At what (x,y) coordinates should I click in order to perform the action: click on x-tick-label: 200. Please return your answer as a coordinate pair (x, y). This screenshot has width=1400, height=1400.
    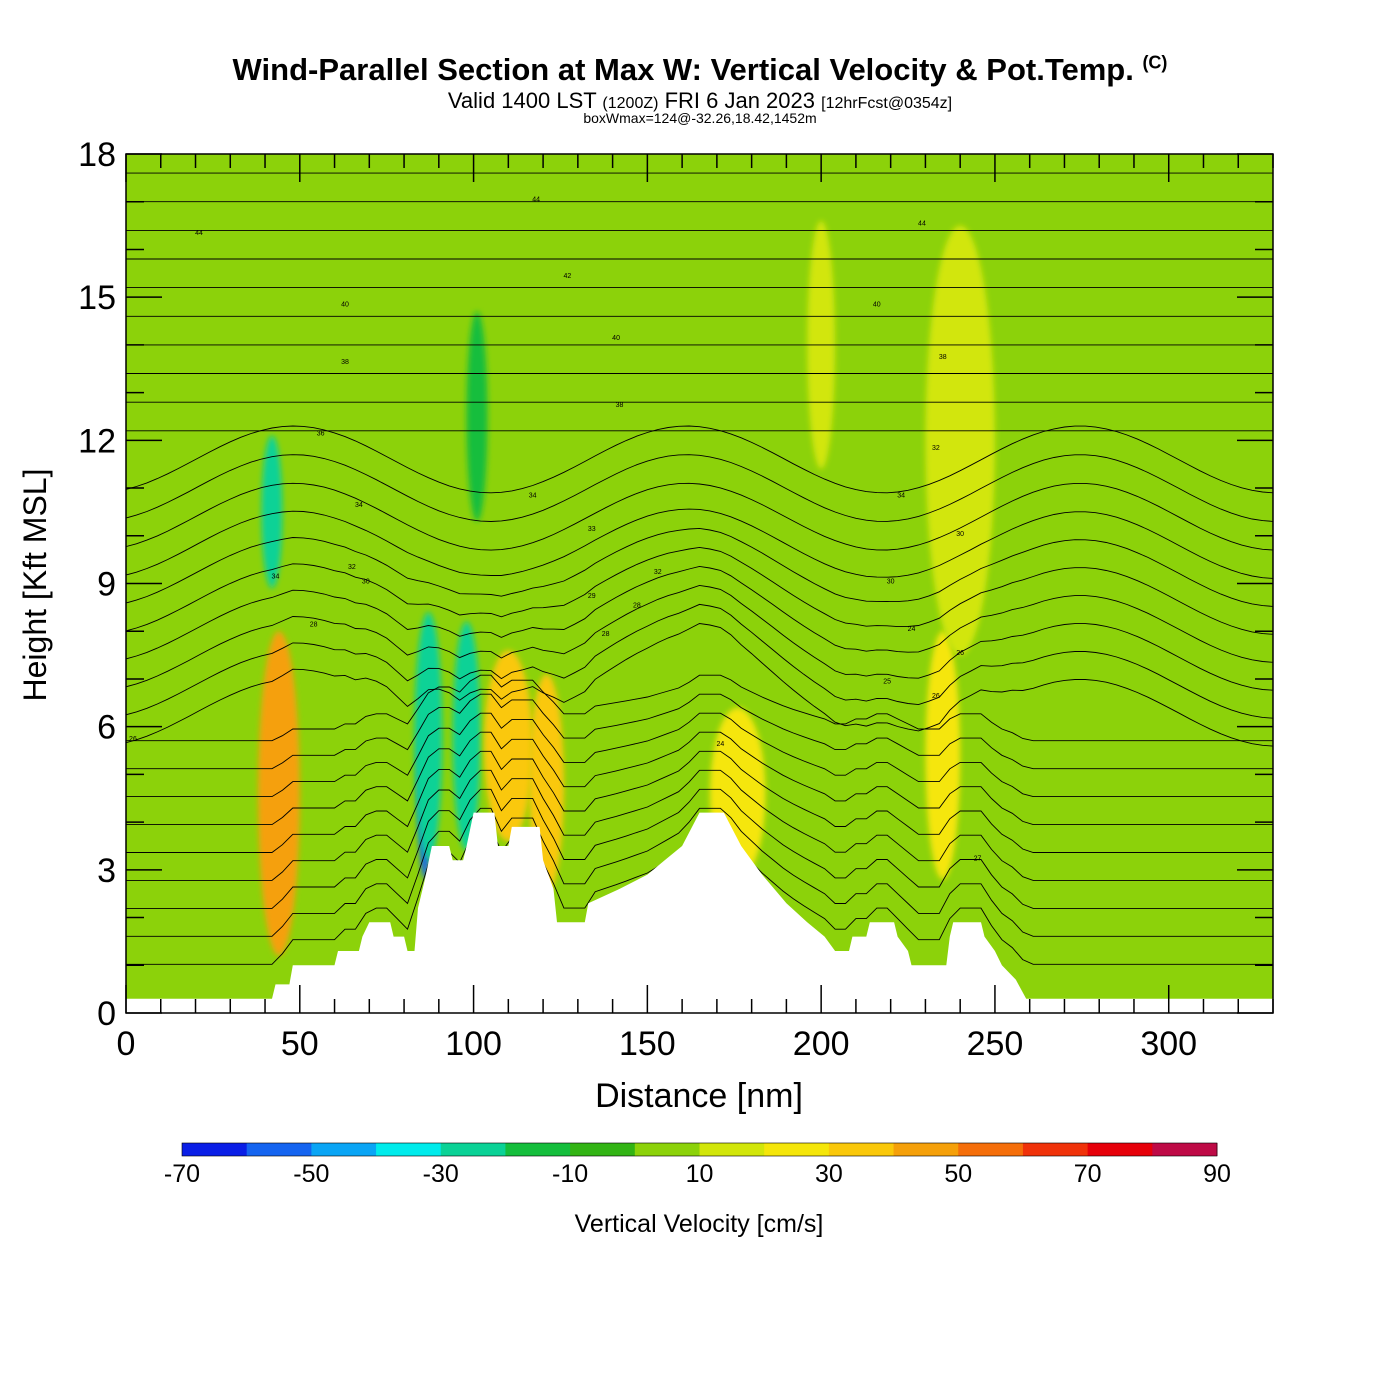
    Looking at the image, I should click on (821, 1044).